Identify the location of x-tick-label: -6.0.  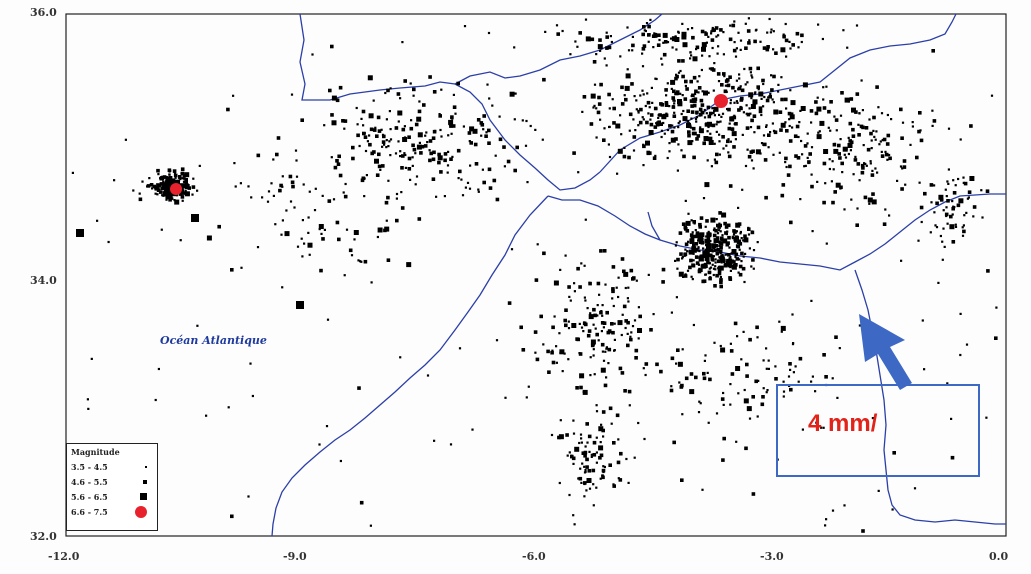
(534, 556).